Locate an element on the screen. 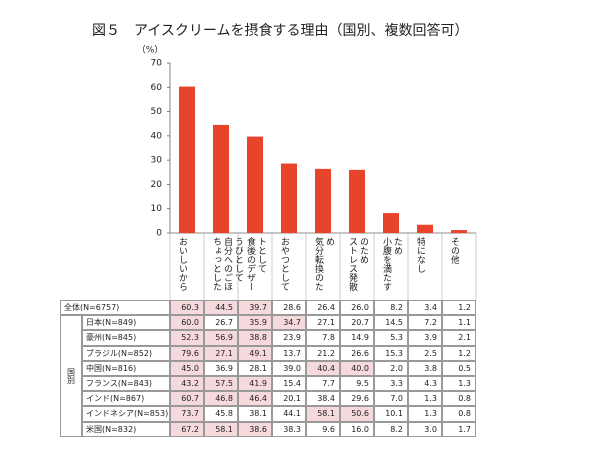  table-cell: 38.3 is located at coordinates (289, 429).